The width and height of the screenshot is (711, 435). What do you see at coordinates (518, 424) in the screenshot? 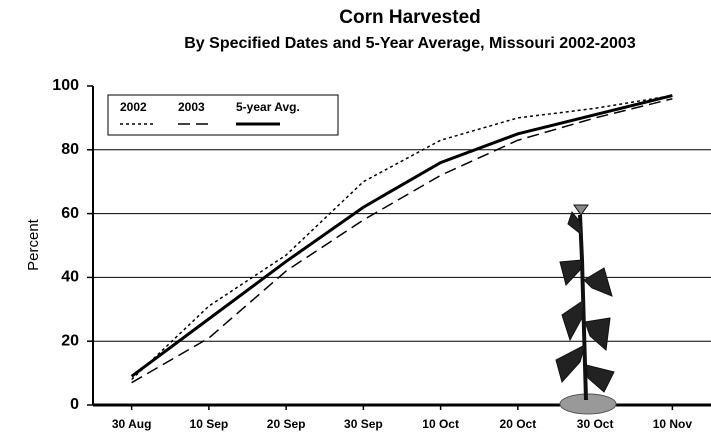
I see `x-tick-label: 20 Oct` at bounding box center [518, 424].